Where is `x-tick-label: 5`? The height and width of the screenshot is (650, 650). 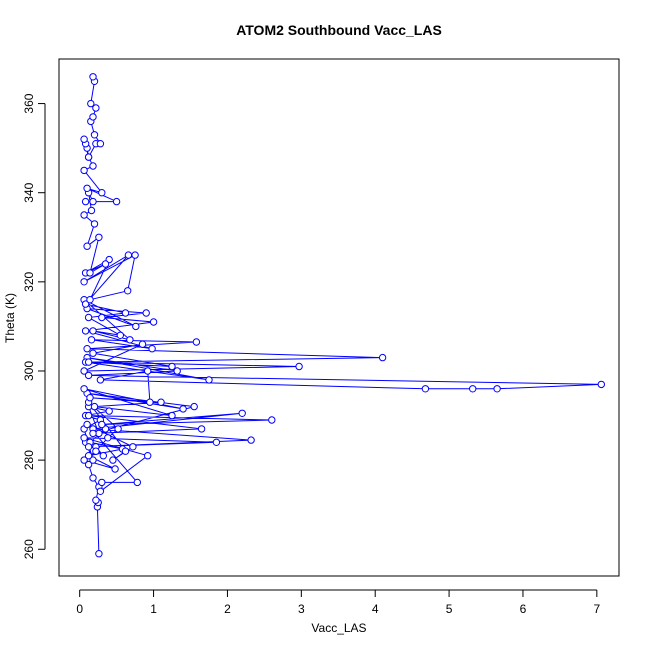
x-tick-label: 5 is located at coordinates (449, 609).